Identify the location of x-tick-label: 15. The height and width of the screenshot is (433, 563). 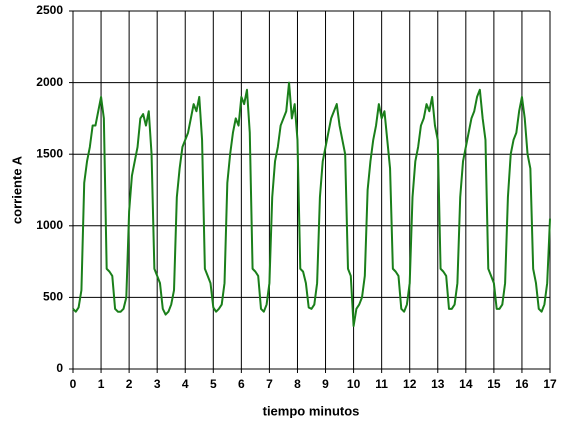
(494, 384).